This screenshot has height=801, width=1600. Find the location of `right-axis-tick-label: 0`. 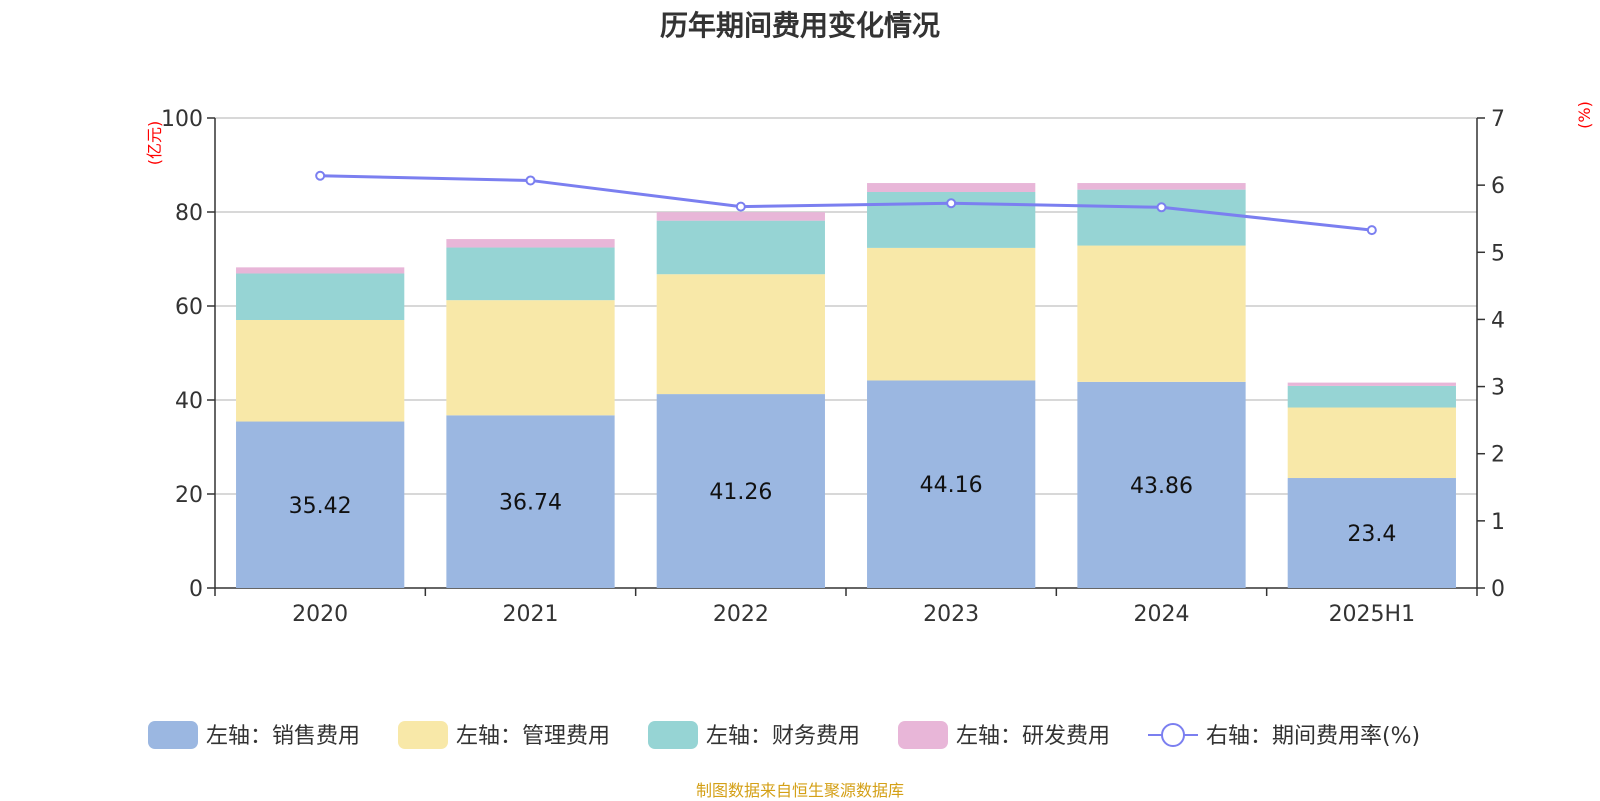

right-axis-tick-label: 0 is located at coordinates (1498, 589).